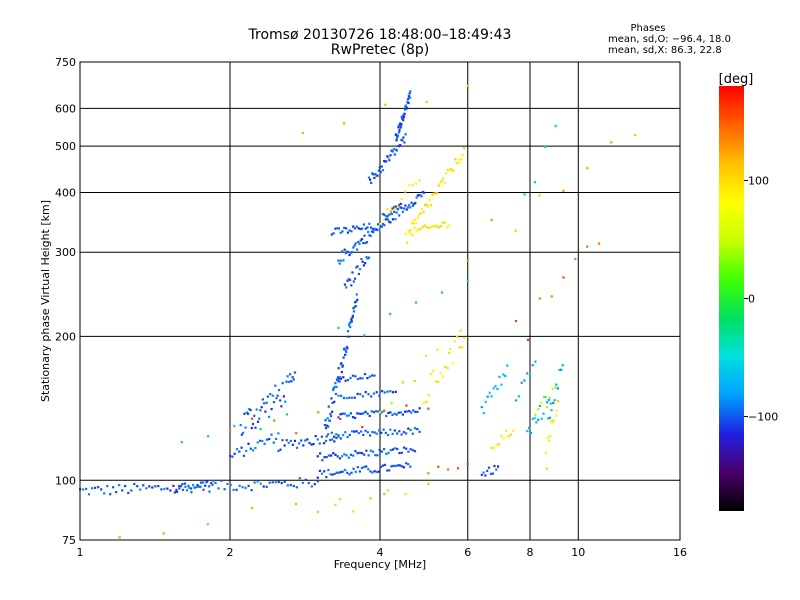  Describe the element at coordinates (578, 552) in the screenshot. I see `x-tick-label: 10` at that location.